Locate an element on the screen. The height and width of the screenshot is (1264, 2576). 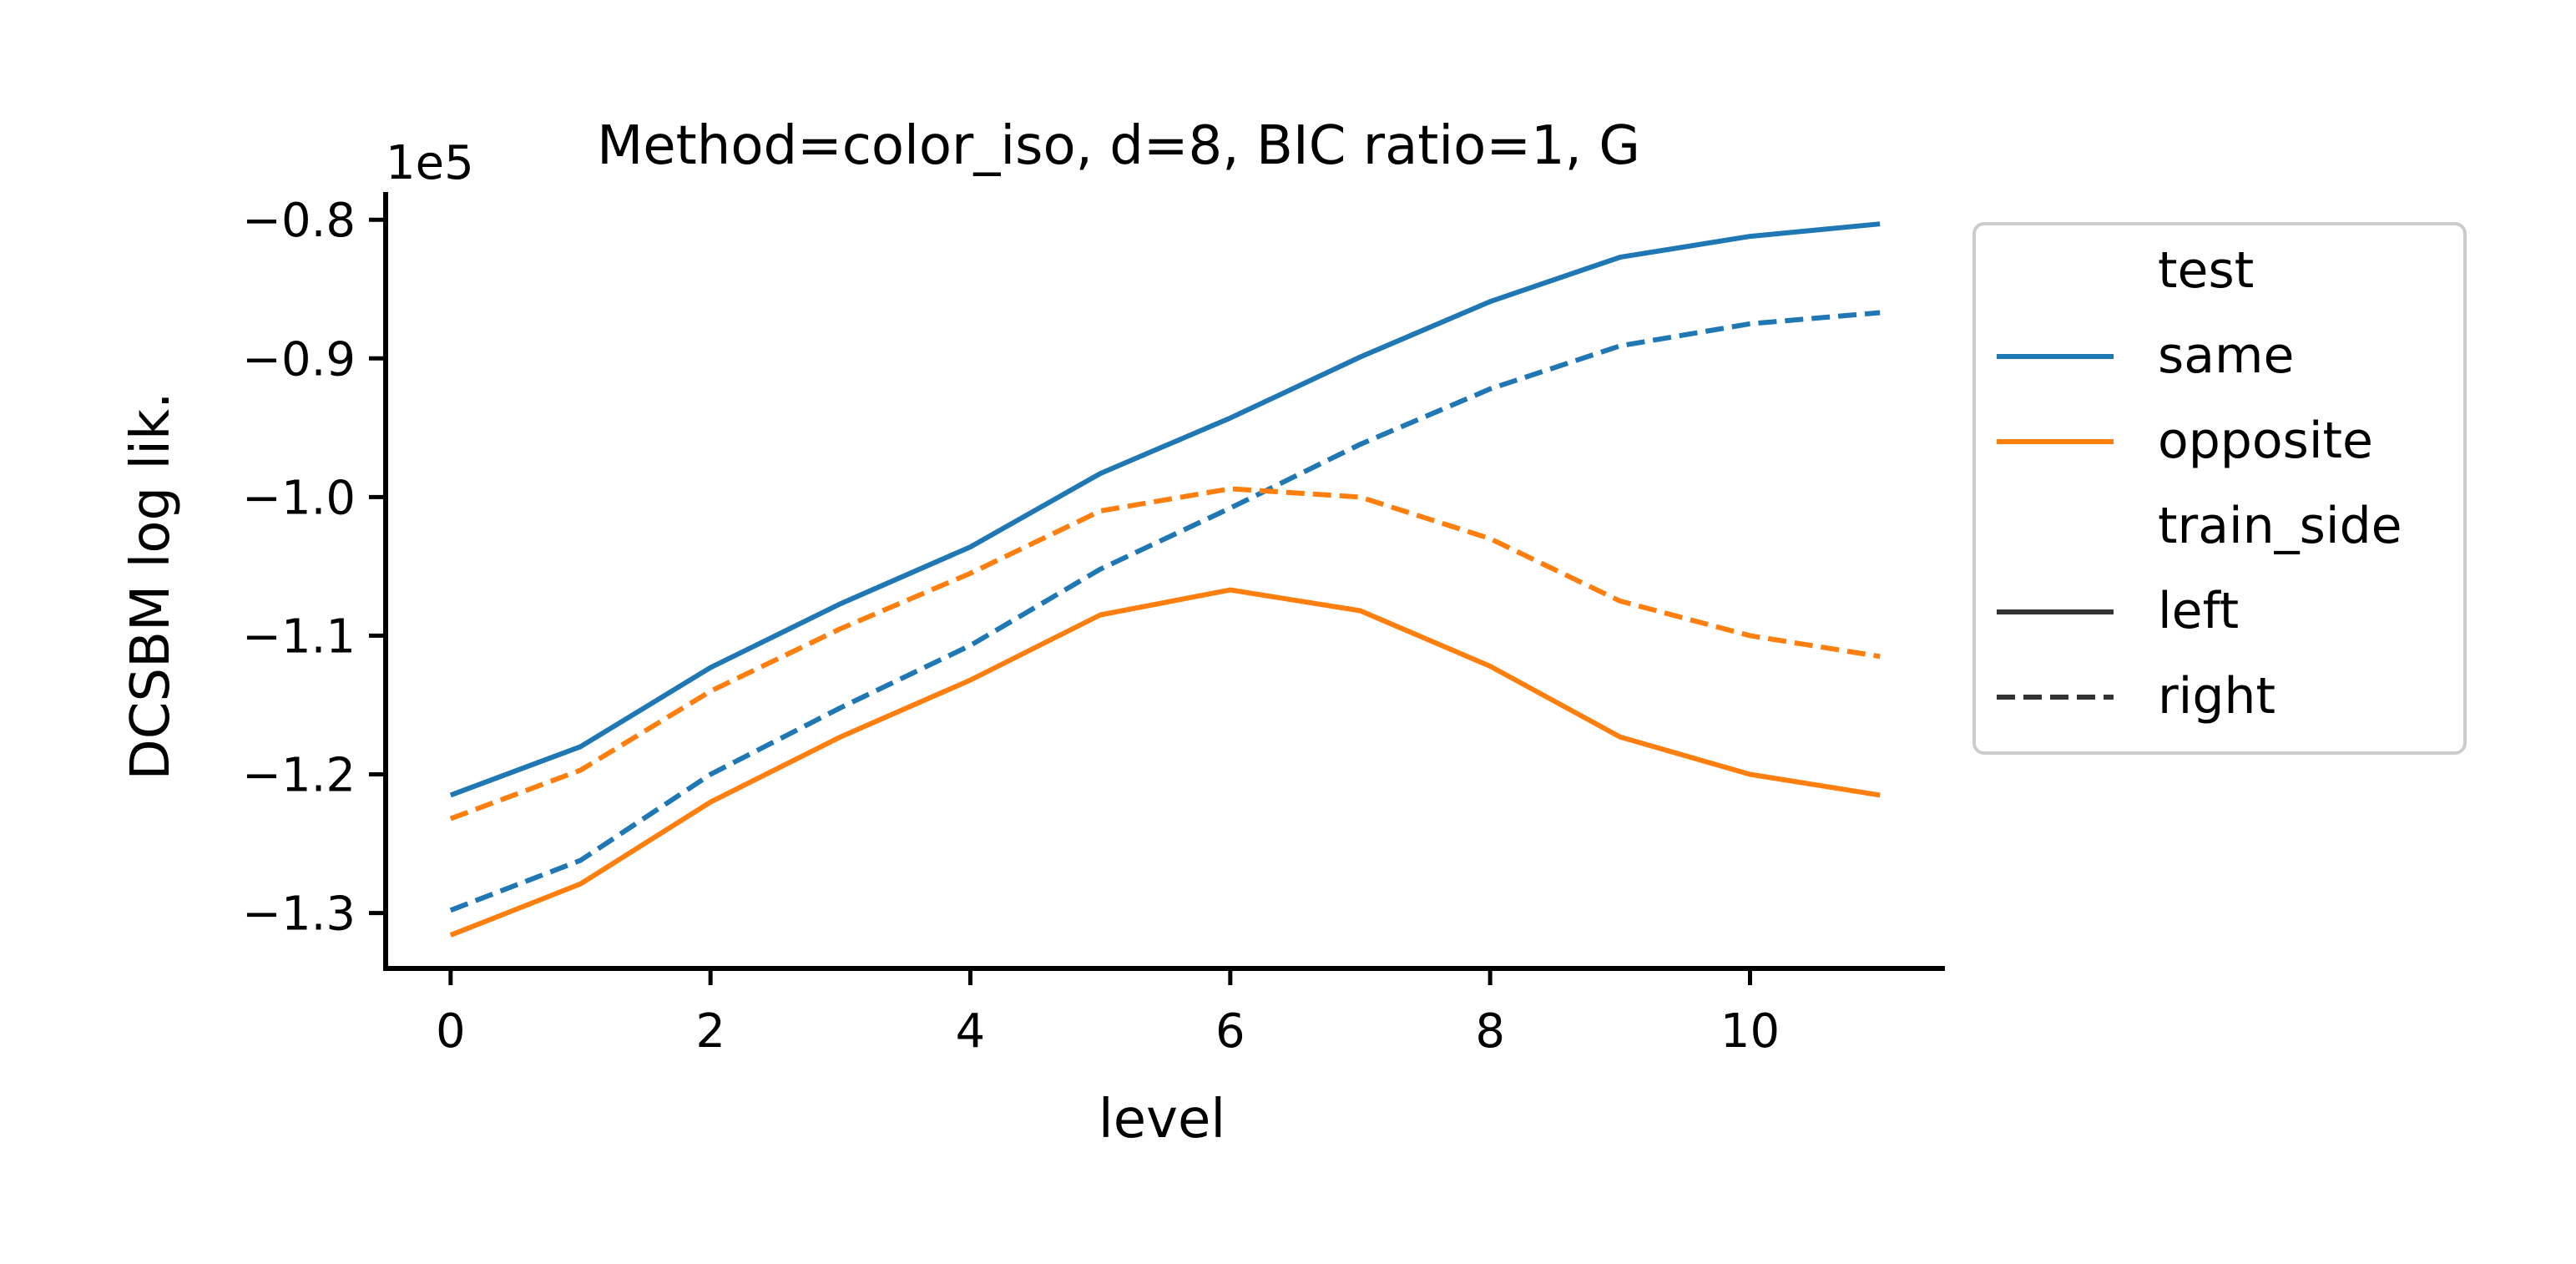
legend-label-same: same is located at coordinates (2226, 355).